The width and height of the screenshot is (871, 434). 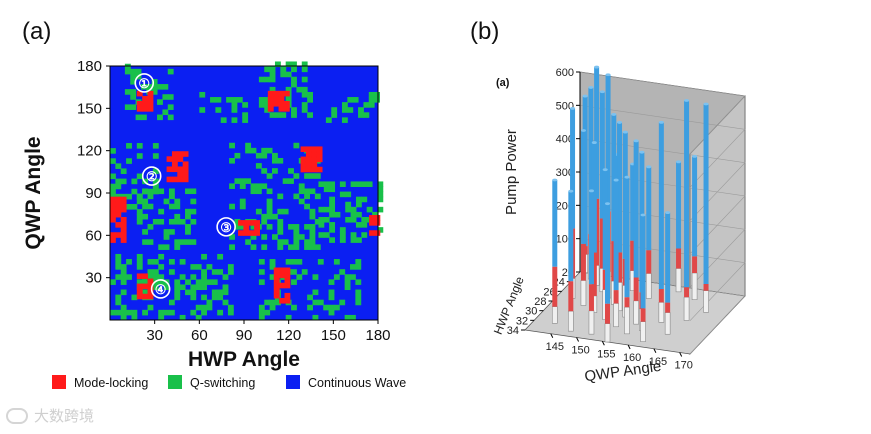 I want to click on region-marker-label: ②, so click(x=152, y=176).